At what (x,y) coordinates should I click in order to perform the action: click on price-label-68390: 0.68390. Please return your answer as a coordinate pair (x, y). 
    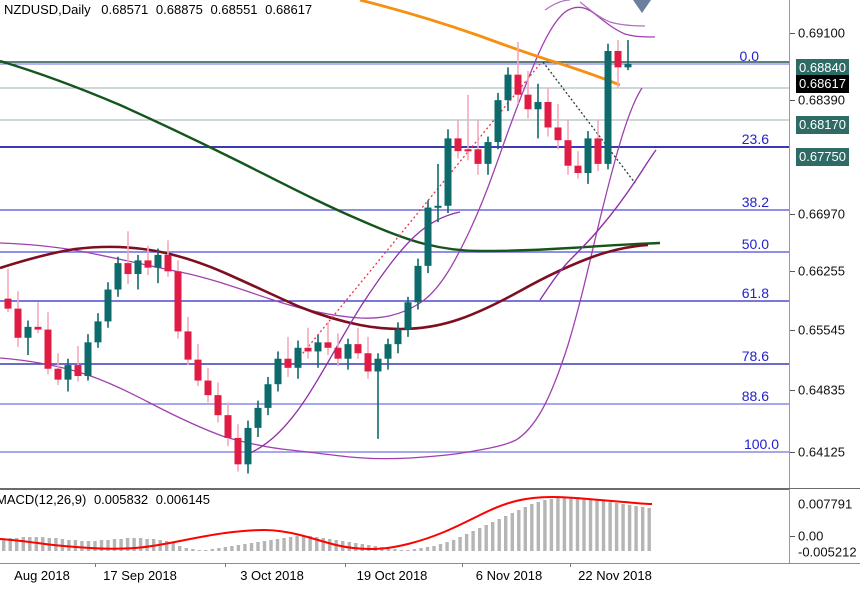
    Looking at the image, I should click on (821, 100).